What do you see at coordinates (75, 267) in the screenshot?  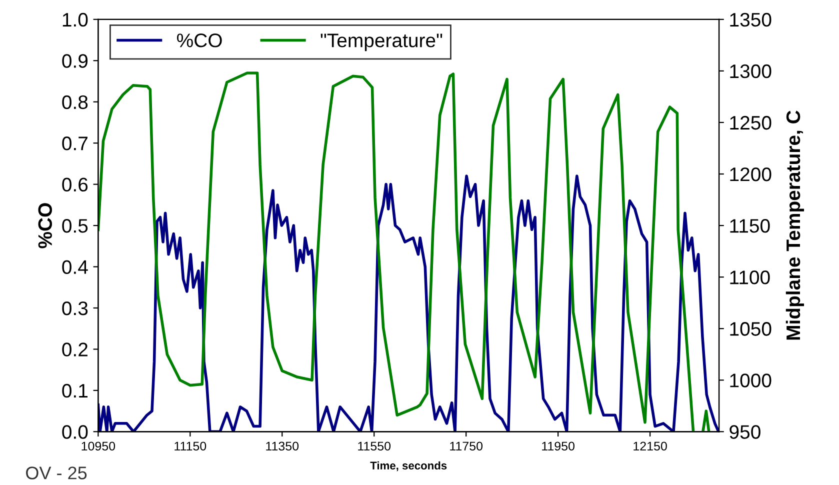 I see `y-tick-label: 0.4` at bounding box center [75, 267].